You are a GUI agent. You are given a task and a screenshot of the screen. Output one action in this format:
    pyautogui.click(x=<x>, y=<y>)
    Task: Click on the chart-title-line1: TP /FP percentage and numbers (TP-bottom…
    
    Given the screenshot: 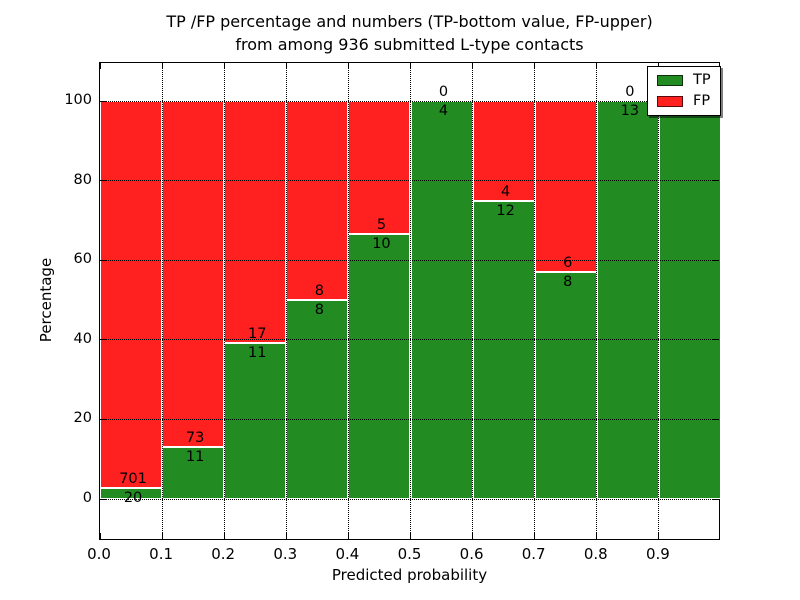 What is the action you would take?
    pyautogui.click(x=409, y=21)
    